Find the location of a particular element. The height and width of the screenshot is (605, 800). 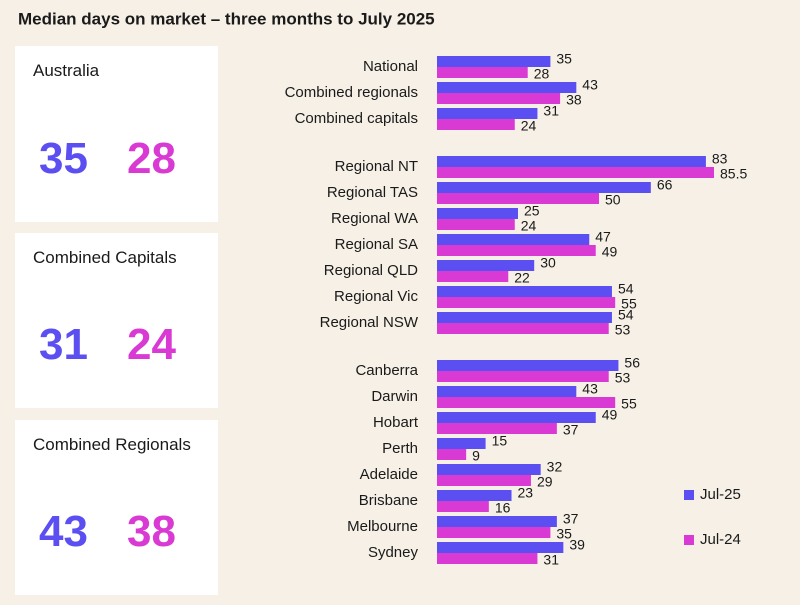

value-label: 56 is located at coordinates (632, 363).